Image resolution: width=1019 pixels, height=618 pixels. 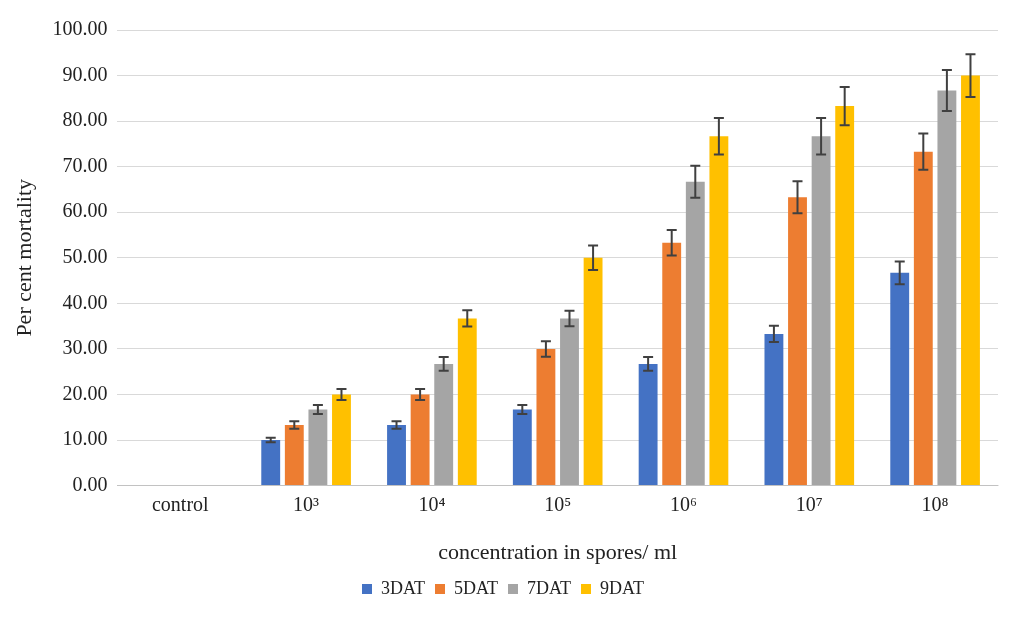 I want to click on legend-label: 5DAT, so click(x=476, y=587).